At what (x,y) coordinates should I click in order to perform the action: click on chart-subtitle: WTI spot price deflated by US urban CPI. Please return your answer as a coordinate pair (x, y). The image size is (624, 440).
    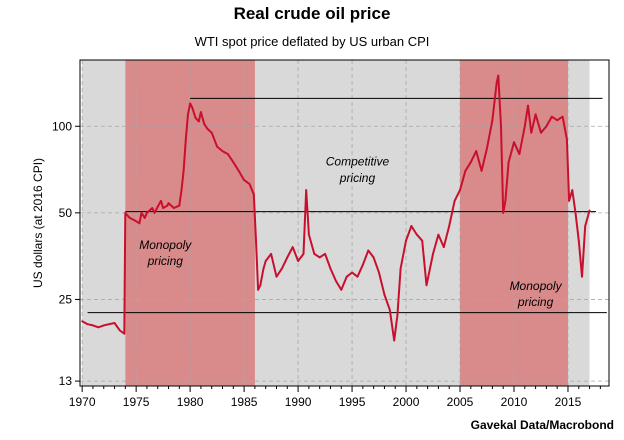
    Looking at the image, I should click on (312, 41).